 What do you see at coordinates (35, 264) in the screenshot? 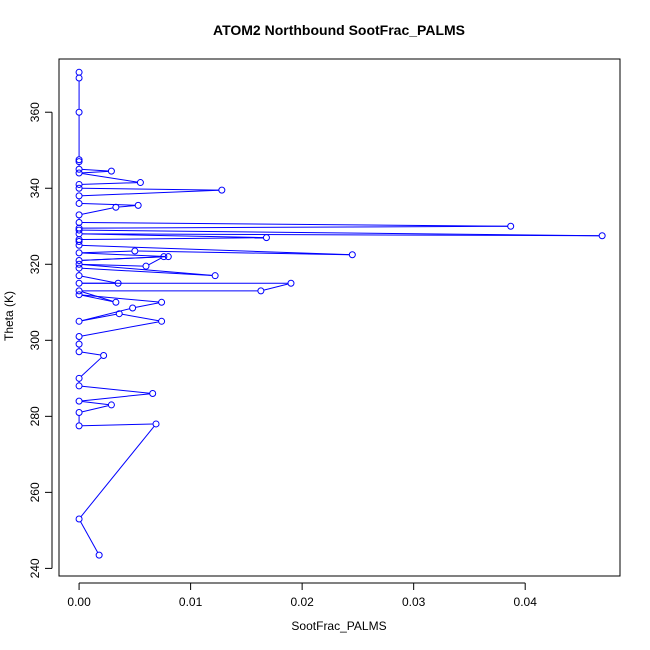
I see `y-tick-label: 320` at bounding box center [35, 264].